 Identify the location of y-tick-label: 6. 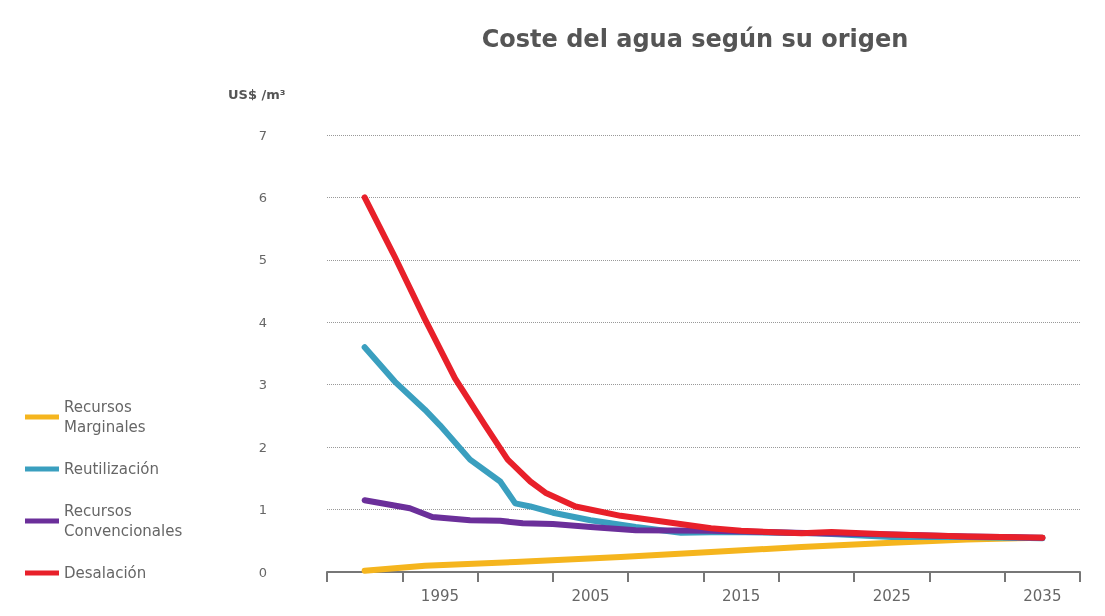
(262, 197).